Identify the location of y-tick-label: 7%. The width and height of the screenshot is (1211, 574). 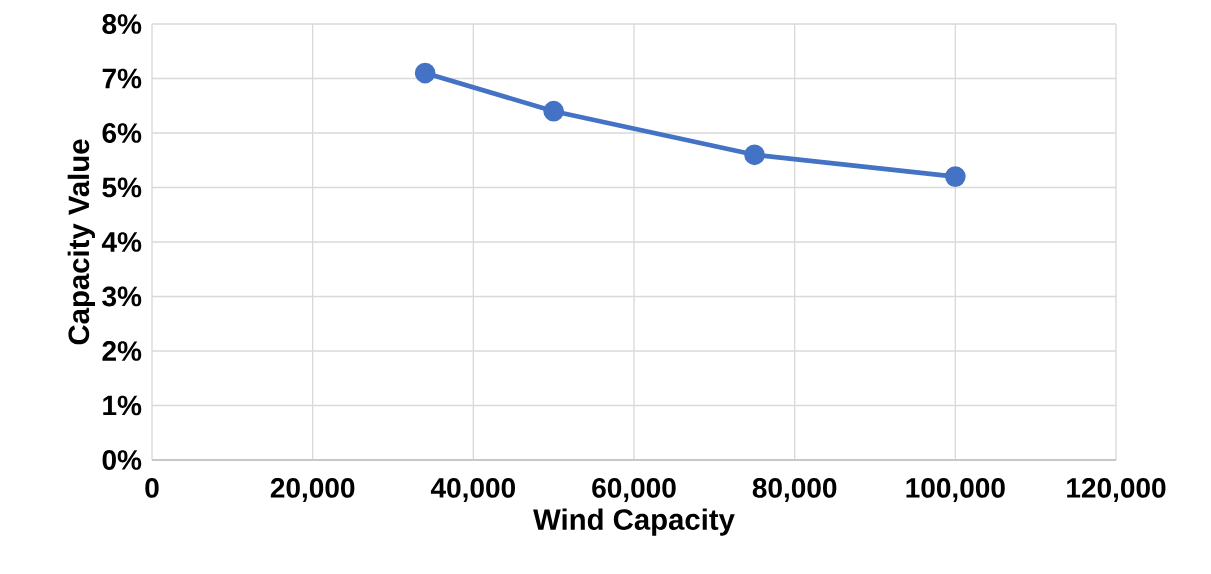
(122, 78).